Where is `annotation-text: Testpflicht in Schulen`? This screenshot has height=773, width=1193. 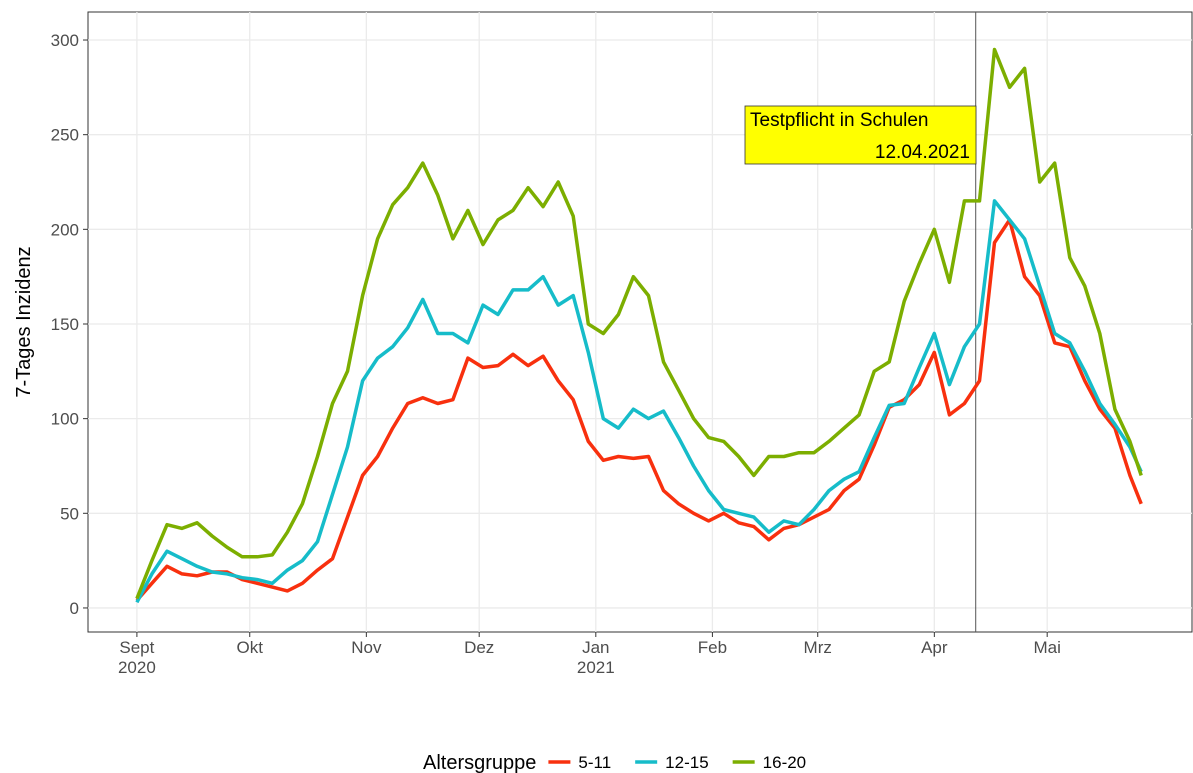 annotation-text: Testpflicht in Schulen is located at coordinates (839, 120).